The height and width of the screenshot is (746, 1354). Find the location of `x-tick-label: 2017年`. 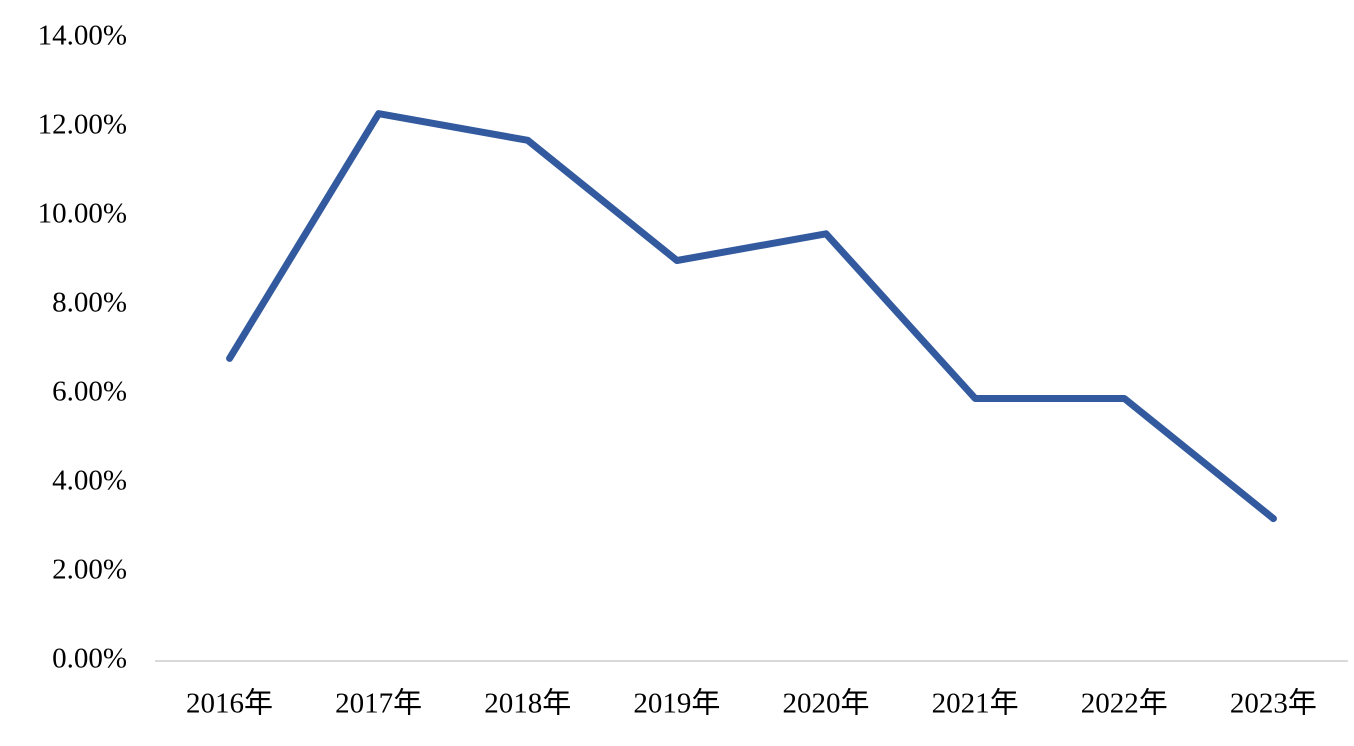

x-tick-label: 2017年 is located at coordinates (378, 703).